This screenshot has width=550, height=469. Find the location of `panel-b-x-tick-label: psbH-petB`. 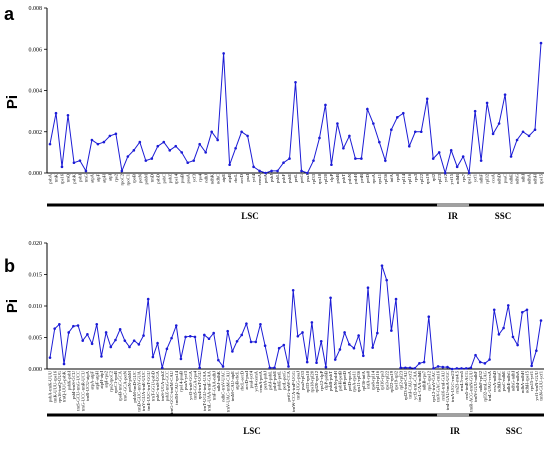

panel-b-x-tick-label: psbH-petB is located at coordinates (340, 381).